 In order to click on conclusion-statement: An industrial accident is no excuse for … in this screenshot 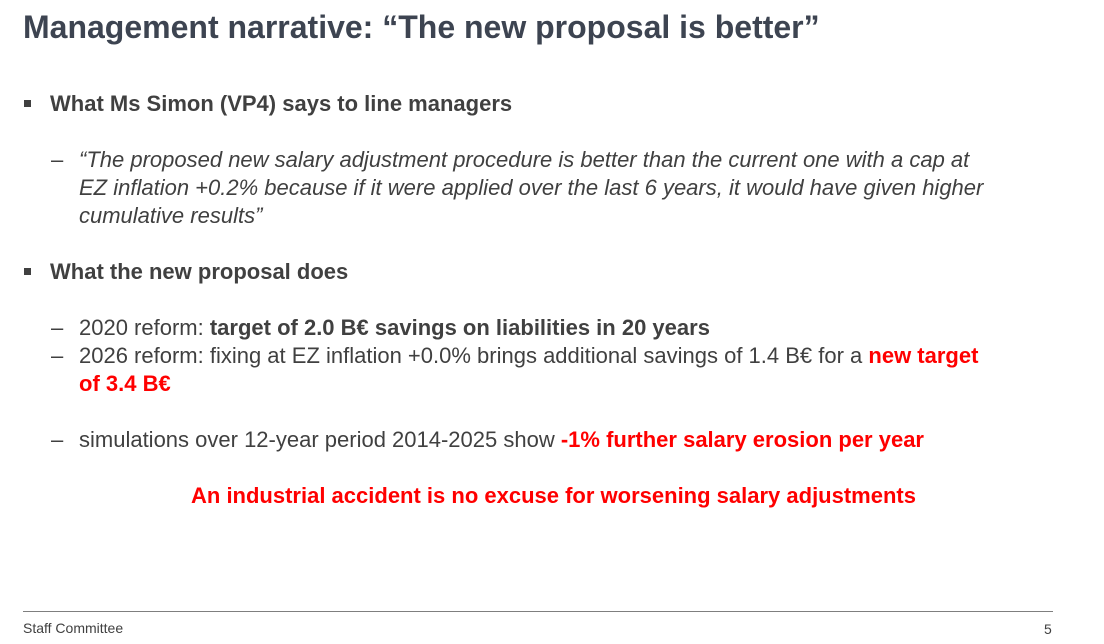, I will do `click(553, 495)`.